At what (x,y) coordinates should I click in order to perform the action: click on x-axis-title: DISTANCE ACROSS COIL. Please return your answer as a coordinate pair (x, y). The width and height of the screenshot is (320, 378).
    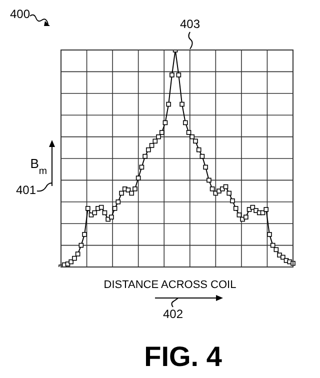
    Looking at the image, I should click on (170, 285).